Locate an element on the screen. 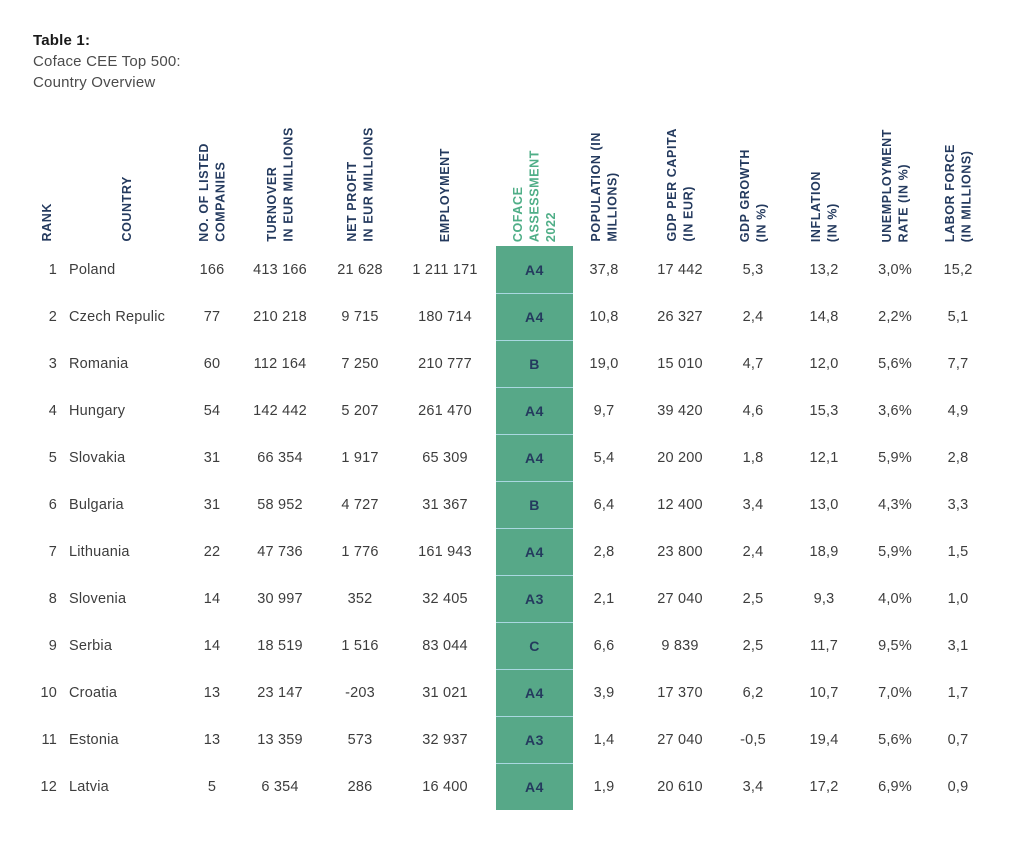  cell-gdp_growth: 6,2 is located at coordinates (753, 692).